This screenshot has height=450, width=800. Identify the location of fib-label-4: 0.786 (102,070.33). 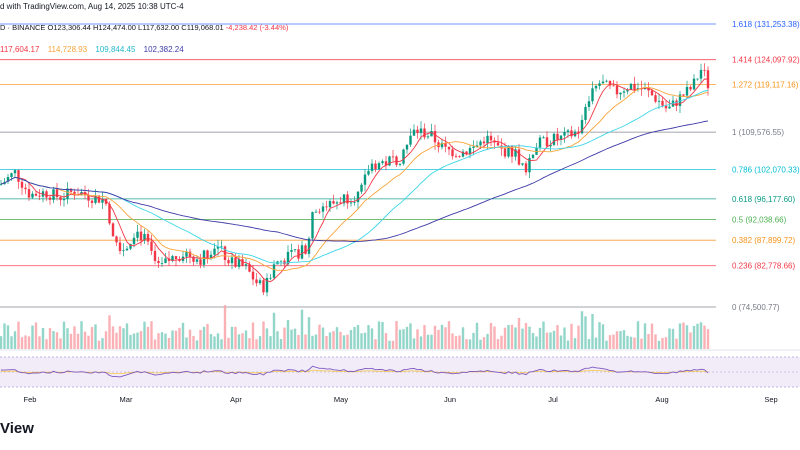
(766, 170).